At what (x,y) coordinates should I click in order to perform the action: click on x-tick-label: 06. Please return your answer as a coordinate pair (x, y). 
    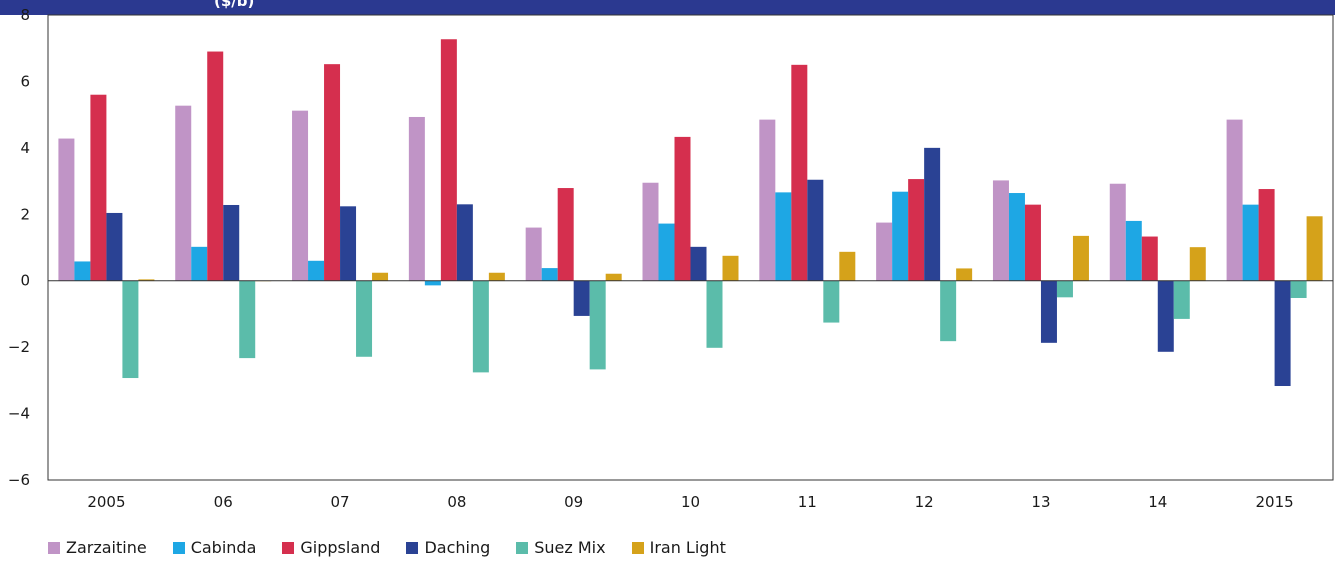
    Looking at the image, I should click on (223, 502).